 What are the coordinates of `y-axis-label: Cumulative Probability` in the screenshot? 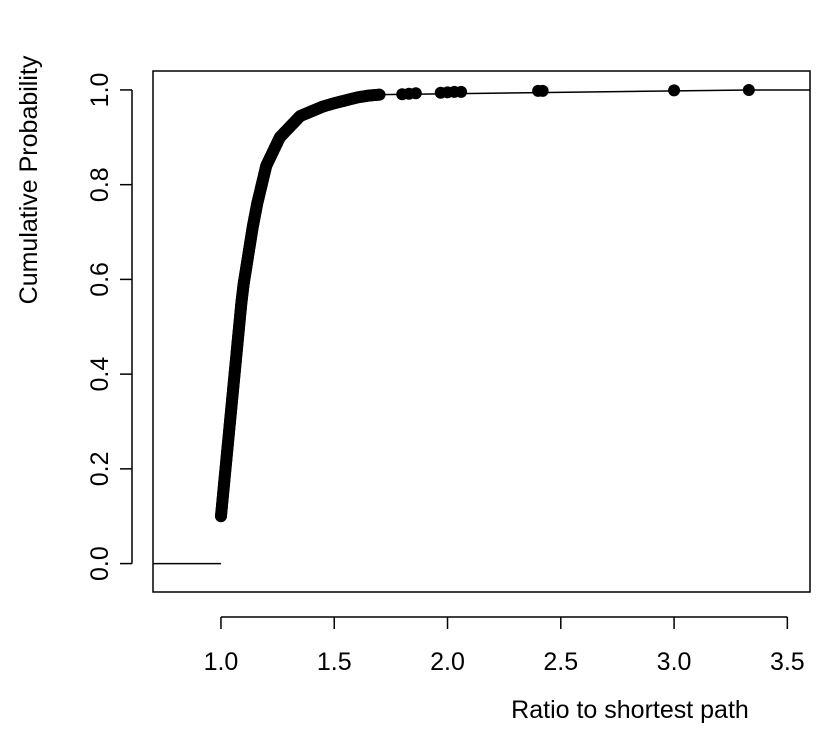 It's located at (29, 179).